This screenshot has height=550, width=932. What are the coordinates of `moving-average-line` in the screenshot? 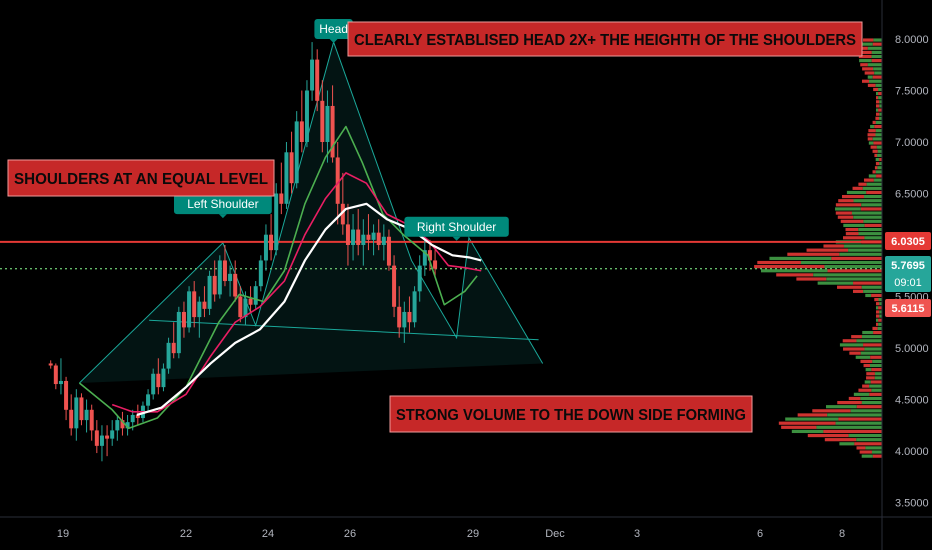 It's located at (309, 309).